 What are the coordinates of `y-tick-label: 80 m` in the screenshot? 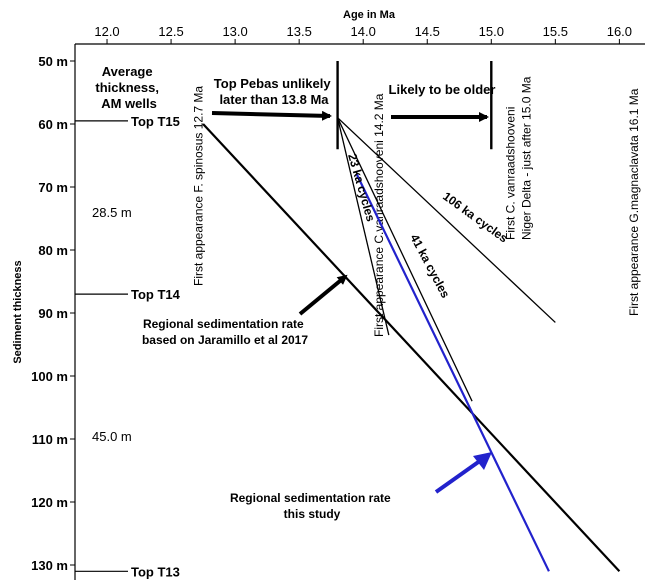 It's located at (53, 250).